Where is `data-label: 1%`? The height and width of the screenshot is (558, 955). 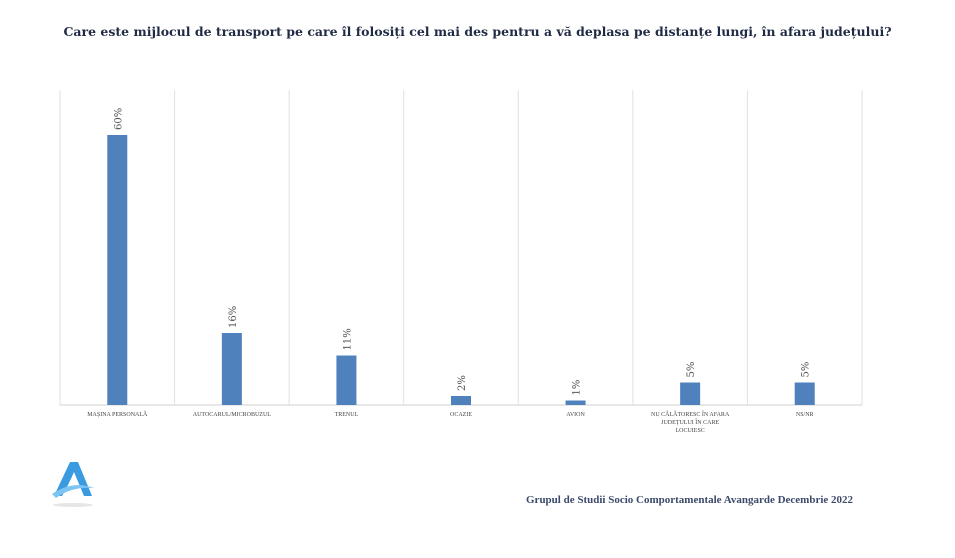 data-label: 1% is located at coordinates (577, 388).